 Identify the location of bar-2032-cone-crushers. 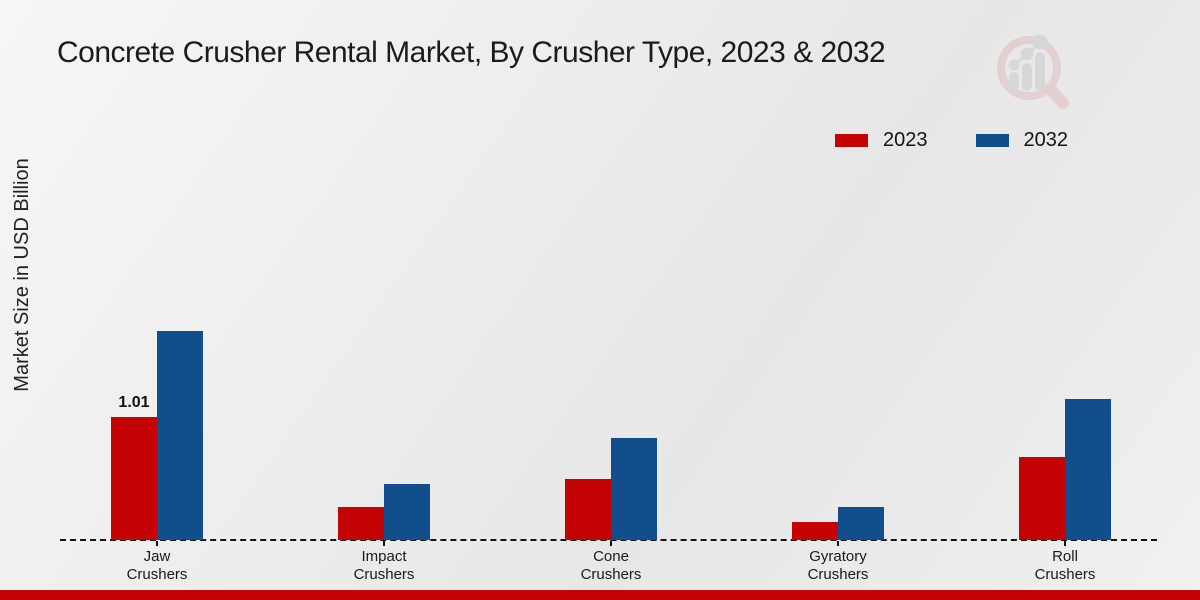
(634, 489).